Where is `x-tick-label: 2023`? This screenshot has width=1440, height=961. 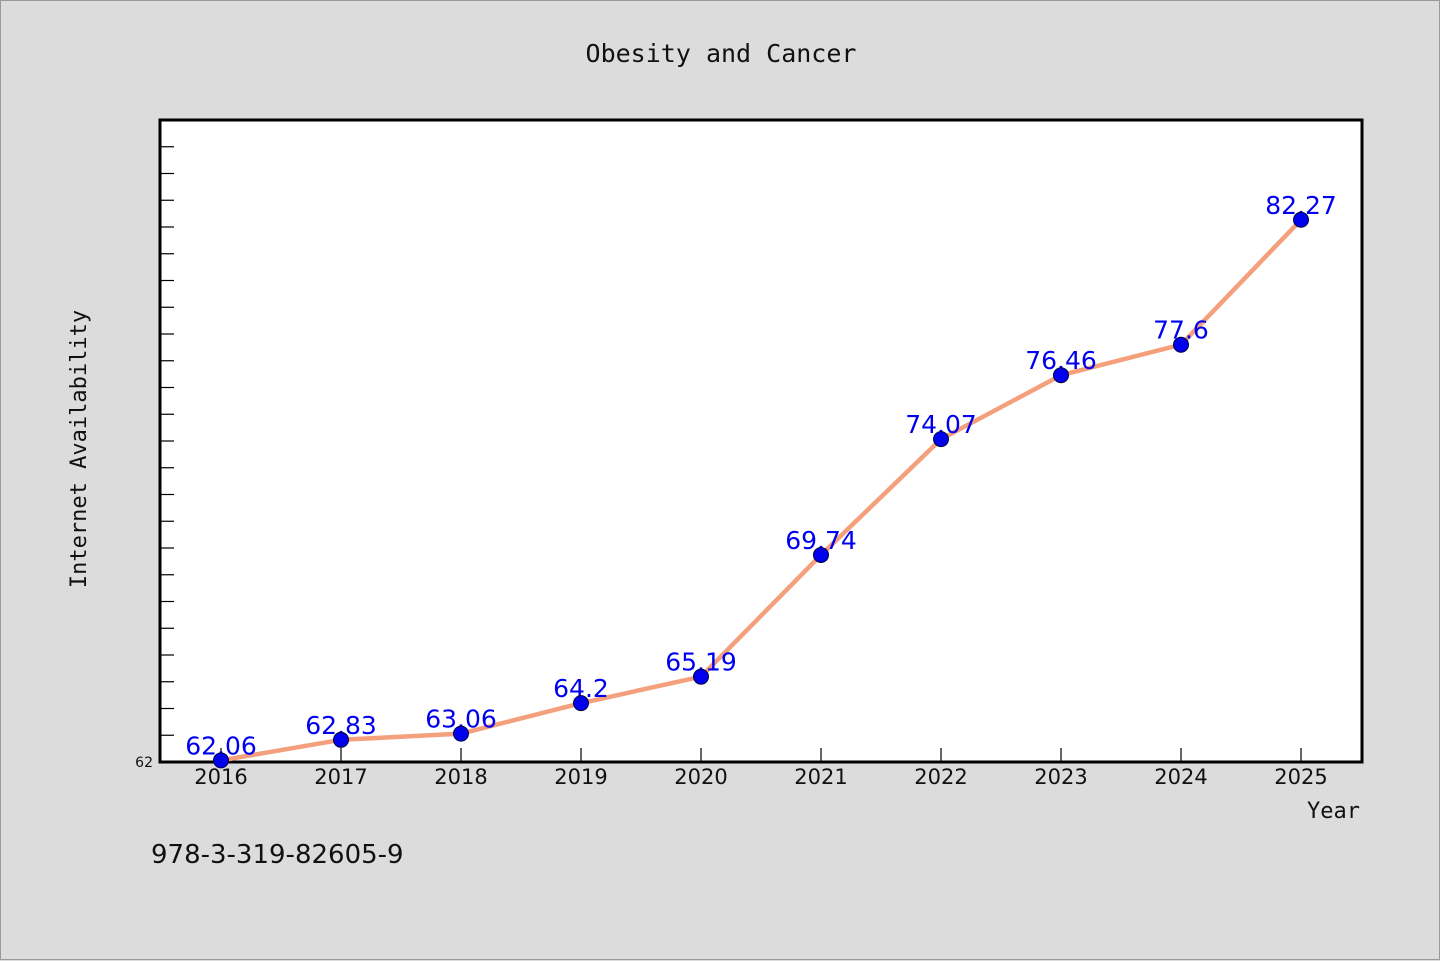 x-tick-label: 2023 is located at coordinates (1060, 777).